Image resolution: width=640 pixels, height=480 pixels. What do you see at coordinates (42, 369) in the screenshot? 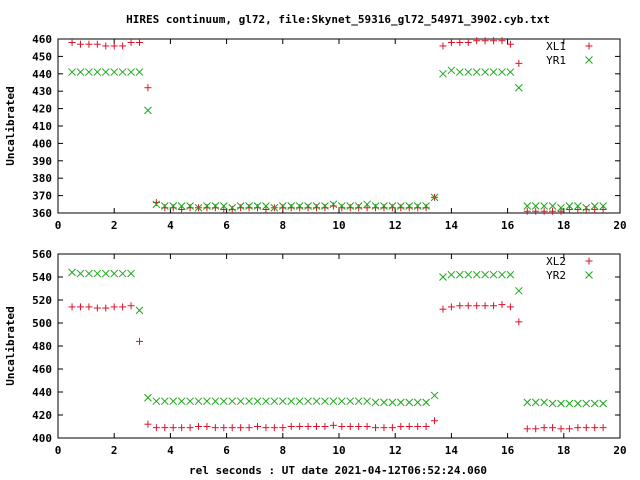
I see `y-tick-label: 460` at bounding box center [42, 369].